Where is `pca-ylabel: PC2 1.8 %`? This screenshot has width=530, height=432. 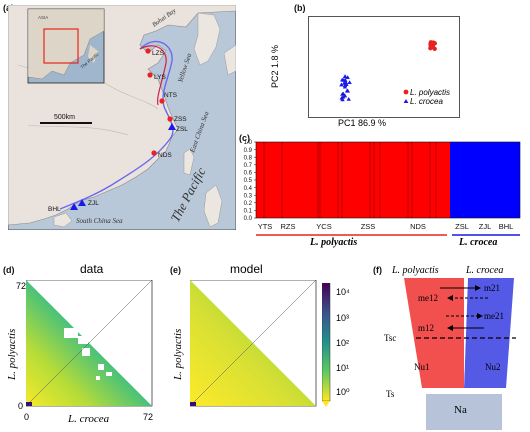
pca-ylabel: PC2 1.8 % is located at coordinates (275, 66).